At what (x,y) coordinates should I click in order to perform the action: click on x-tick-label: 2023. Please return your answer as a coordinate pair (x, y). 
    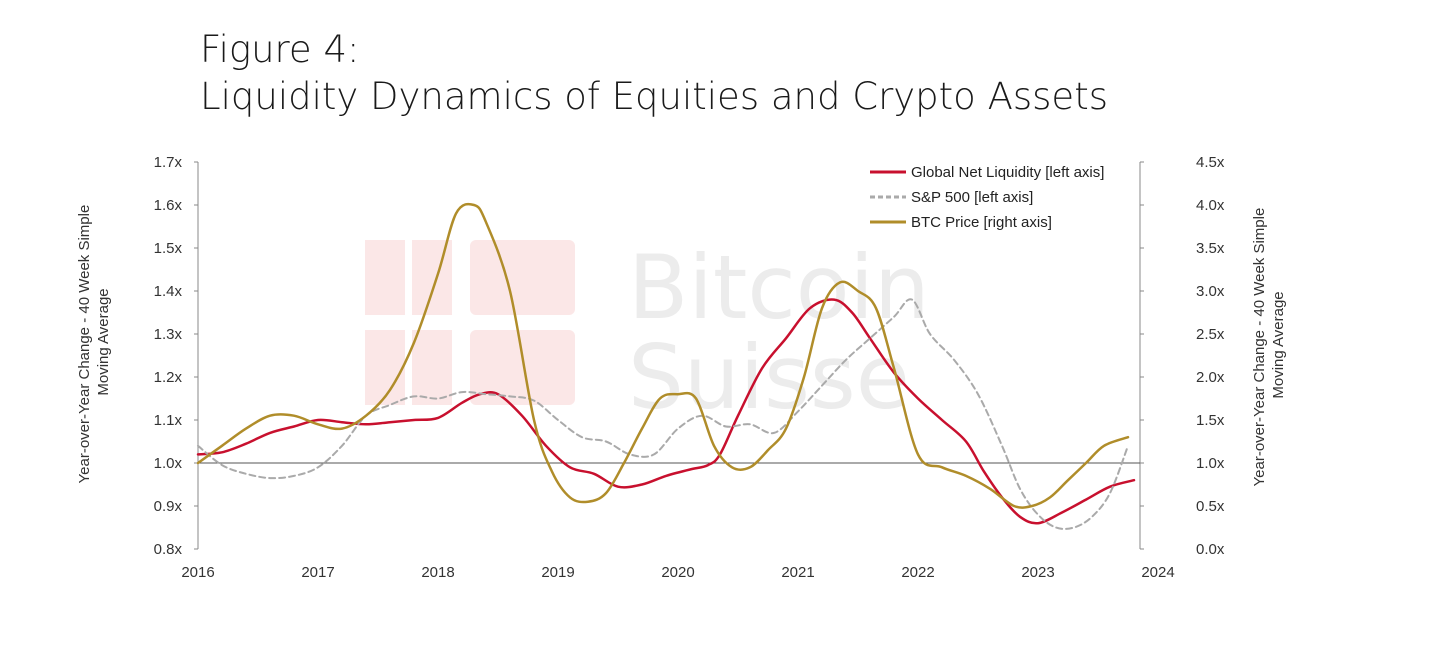
    Looking at the image, I should click on (1037, 572).